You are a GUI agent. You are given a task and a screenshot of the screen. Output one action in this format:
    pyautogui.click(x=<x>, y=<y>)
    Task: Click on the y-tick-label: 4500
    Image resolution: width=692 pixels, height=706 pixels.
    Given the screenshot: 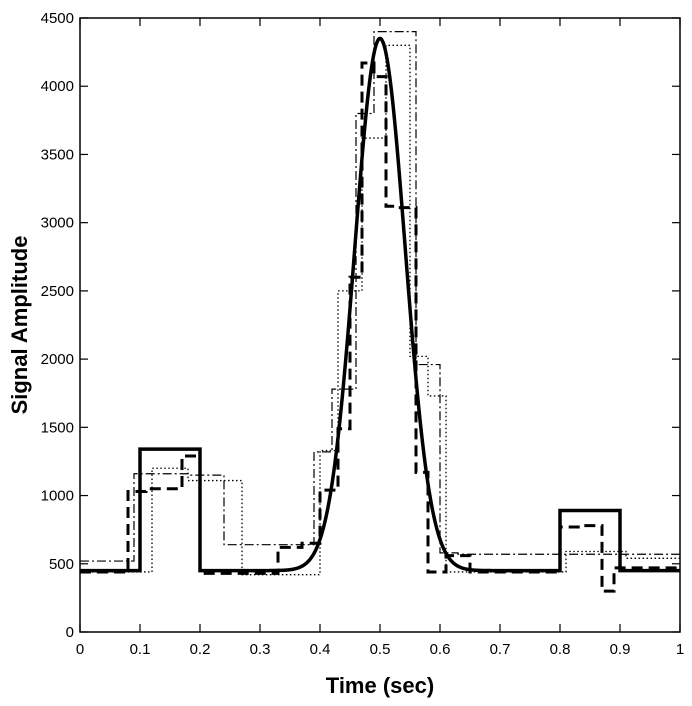 What is the action you would take?
    pyautogui.click(x=57, y=18)
    